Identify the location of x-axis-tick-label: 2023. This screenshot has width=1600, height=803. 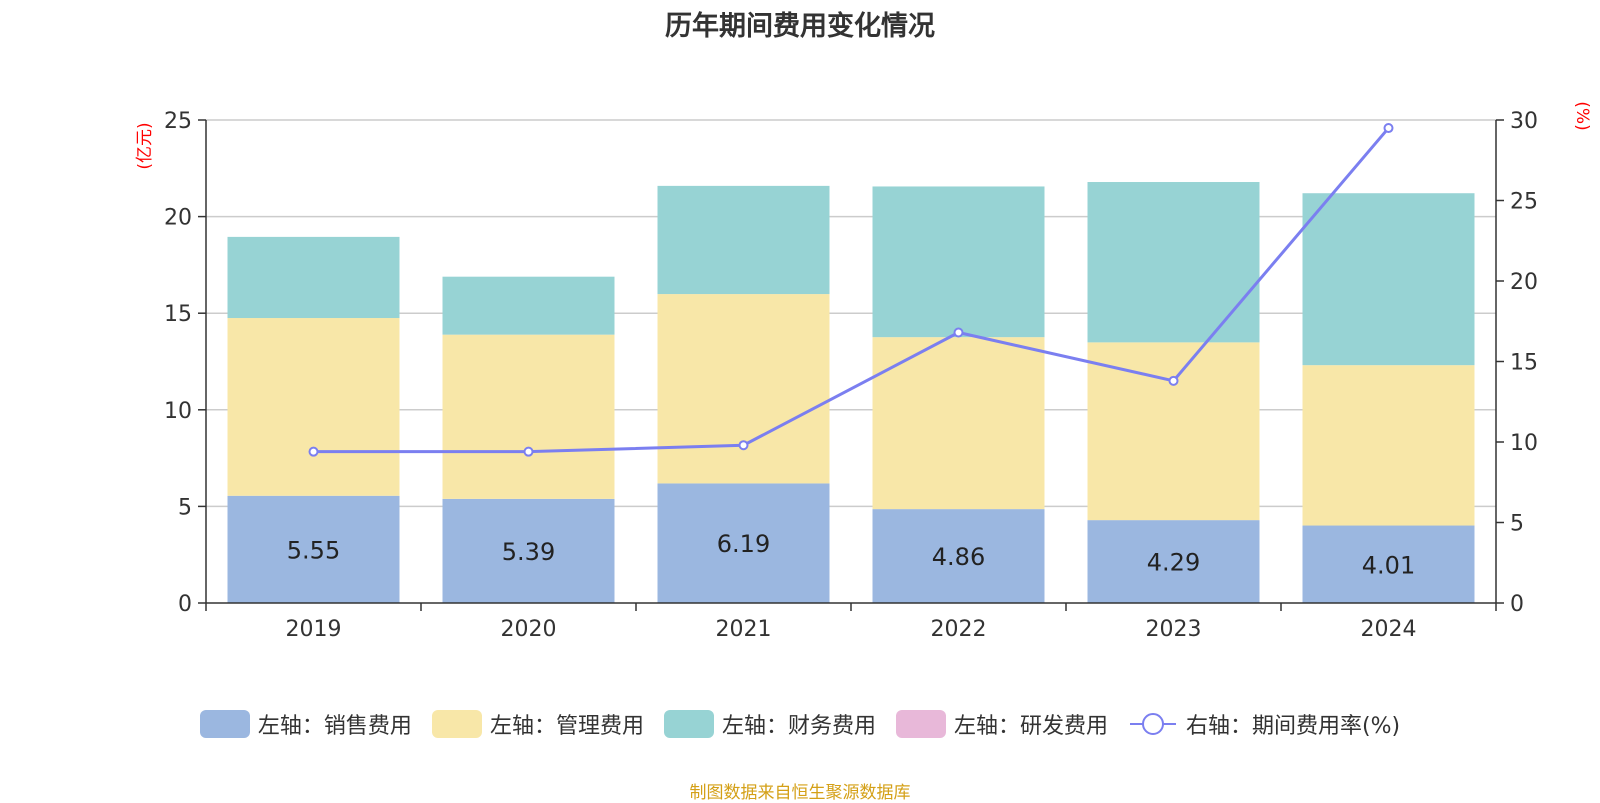
(1174, 629).